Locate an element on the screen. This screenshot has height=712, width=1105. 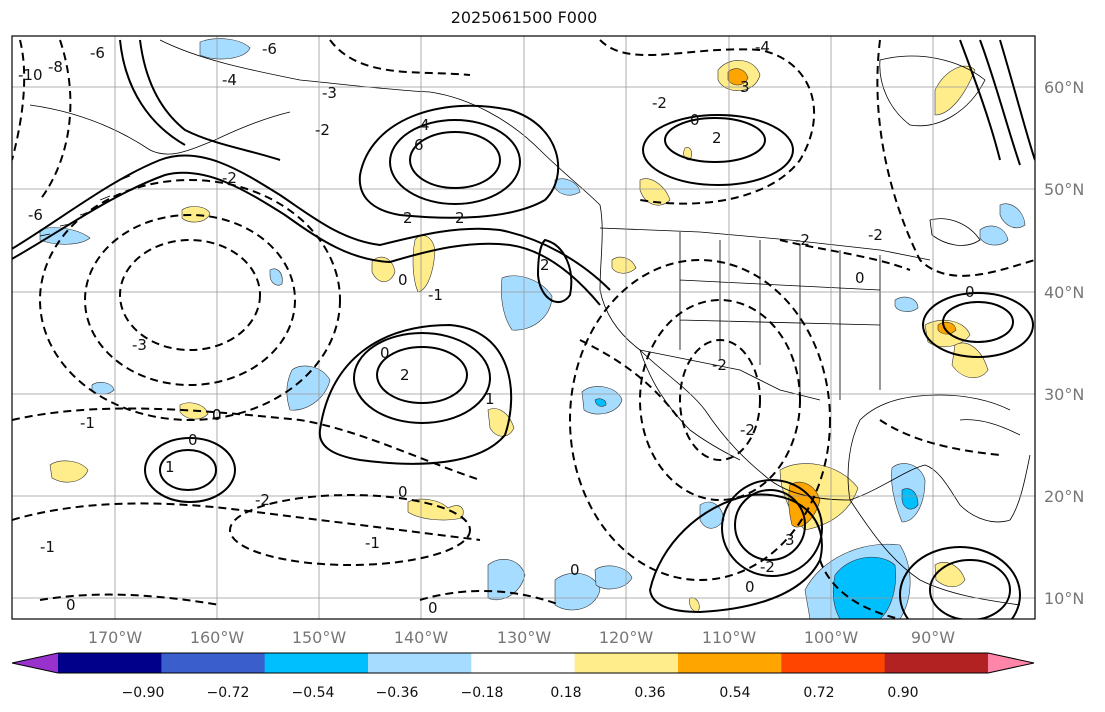
lat-tick-label: 10°N is located at coordinates (1064, 598).